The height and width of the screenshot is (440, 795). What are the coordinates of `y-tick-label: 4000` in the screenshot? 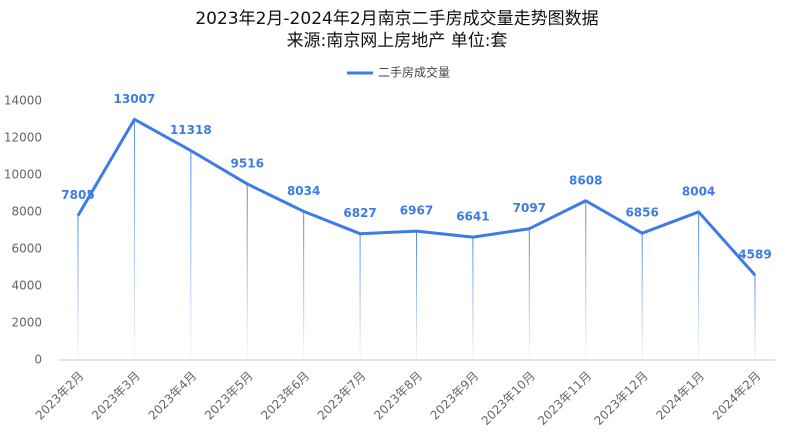 It's located at (26, 286).